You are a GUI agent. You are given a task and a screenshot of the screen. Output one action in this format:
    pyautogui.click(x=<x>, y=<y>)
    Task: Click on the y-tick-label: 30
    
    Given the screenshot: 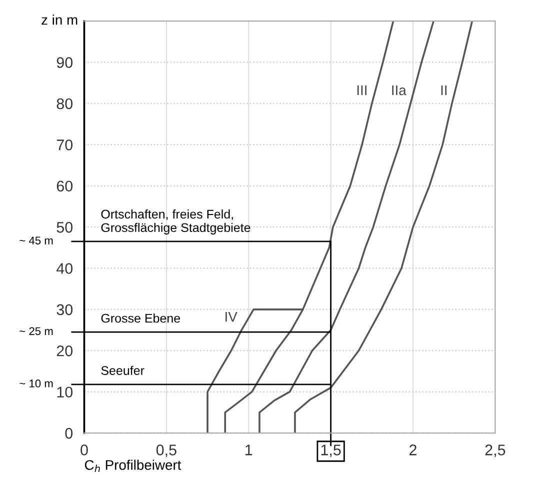 What is the action you would take?
    pyautogui.click(x=64, y=310)
    